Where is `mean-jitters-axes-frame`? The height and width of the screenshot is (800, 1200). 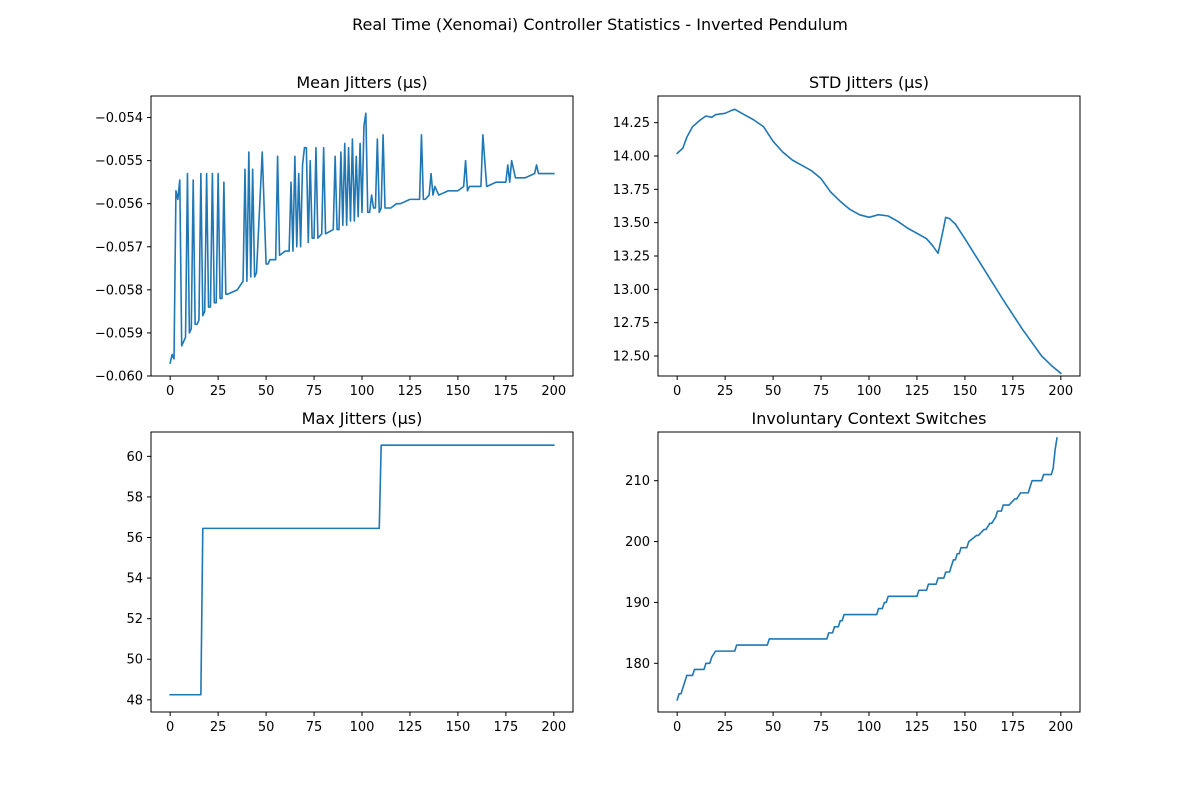
mean-jitters-axes-frame is located at coordinates (362, 236).